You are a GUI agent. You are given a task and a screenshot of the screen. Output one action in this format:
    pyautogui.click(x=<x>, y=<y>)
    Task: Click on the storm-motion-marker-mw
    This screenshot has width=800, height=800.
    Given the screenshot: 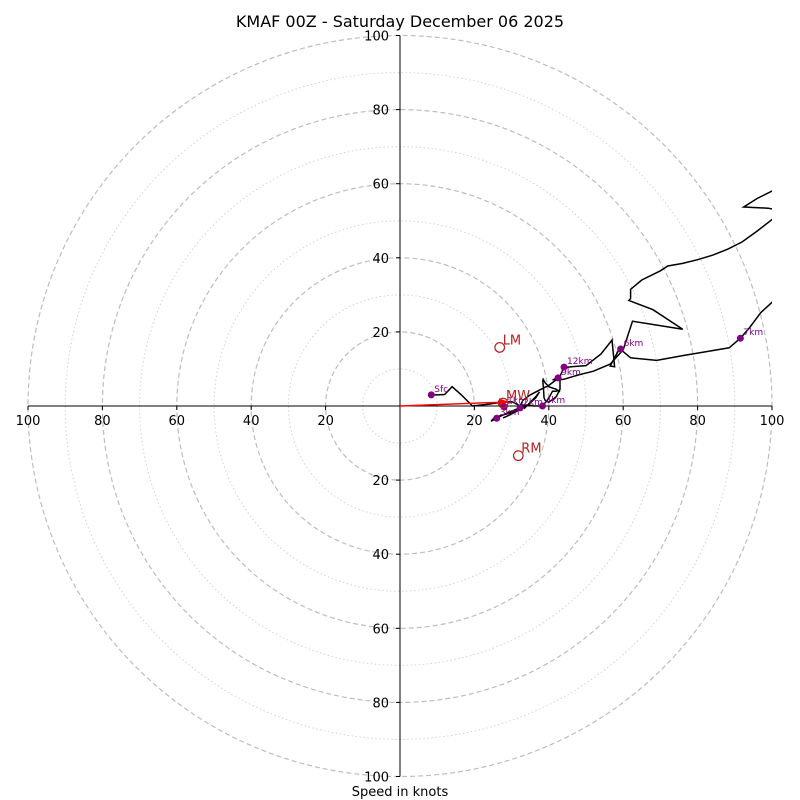 What is the action you would take?
    pyautogui.click(x=503, y=403)
    